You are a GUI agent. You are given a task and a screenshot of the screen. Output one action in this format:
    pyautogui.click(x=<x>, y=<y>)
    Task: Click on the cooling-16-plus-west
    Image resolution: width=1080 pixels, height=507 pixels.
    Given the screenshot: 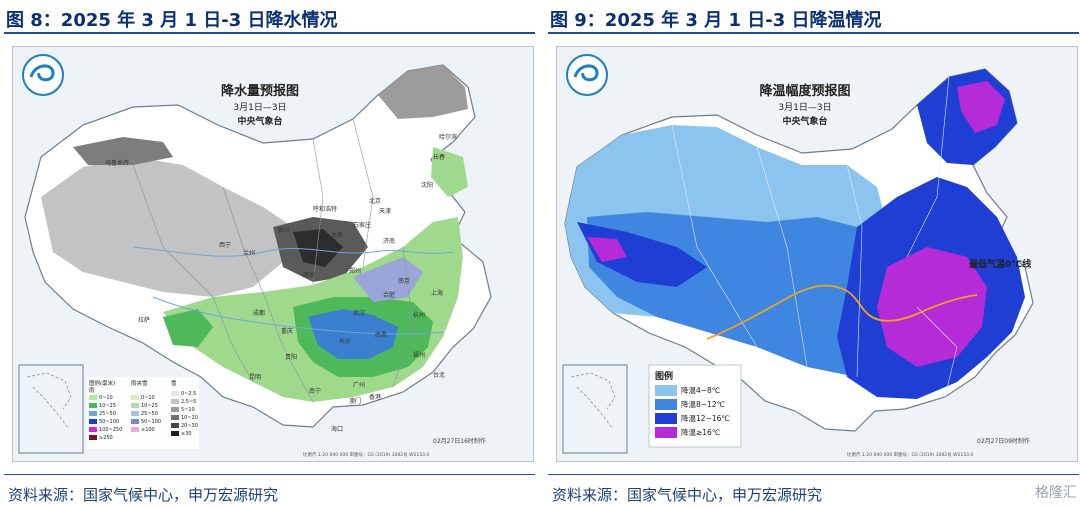 What is the action you would take?
    pyautogui.click(x=607, y=249)
    